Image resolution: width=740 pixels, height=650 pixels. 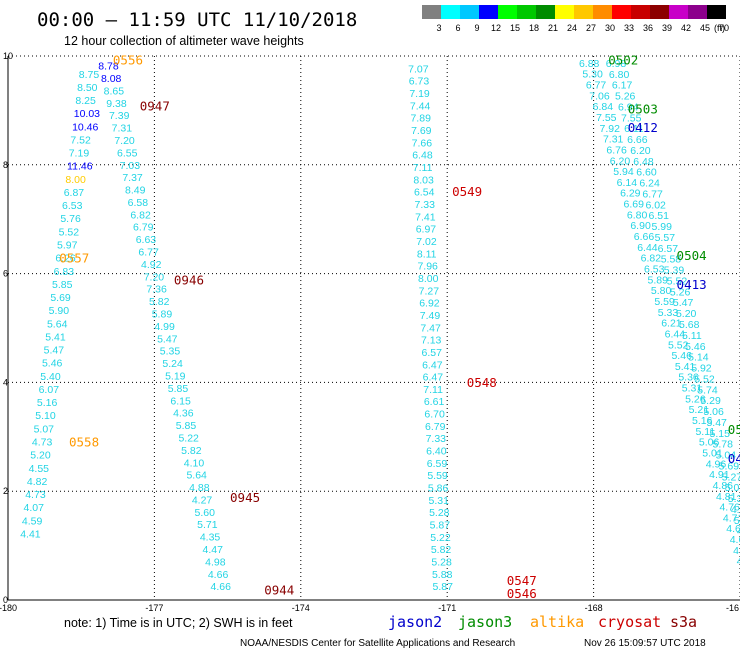 I want to click on legend-tick-label: 30, so click(x=610, y=28).